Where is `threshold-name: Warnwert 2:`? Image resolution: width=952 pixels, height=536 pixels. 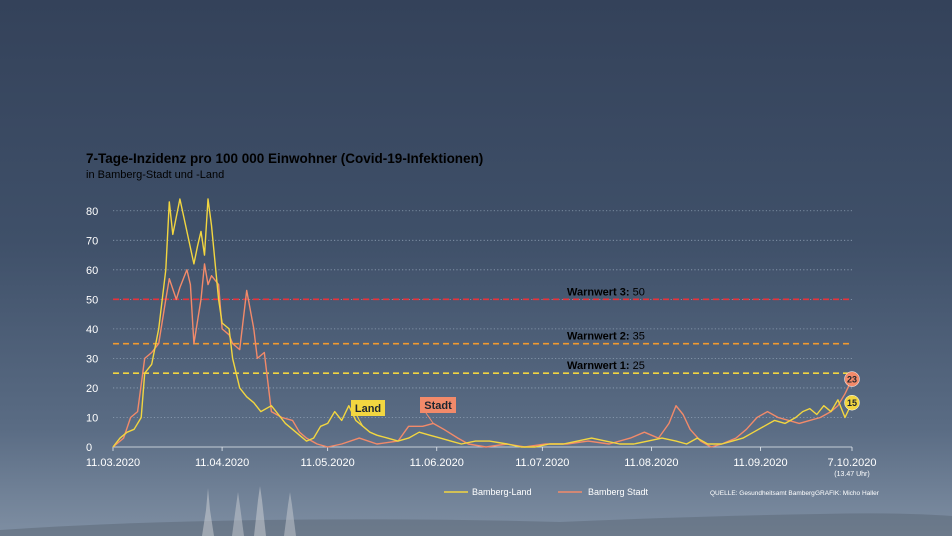 threshold-name: Warnwert 2: is located at coordinates (598, 337).